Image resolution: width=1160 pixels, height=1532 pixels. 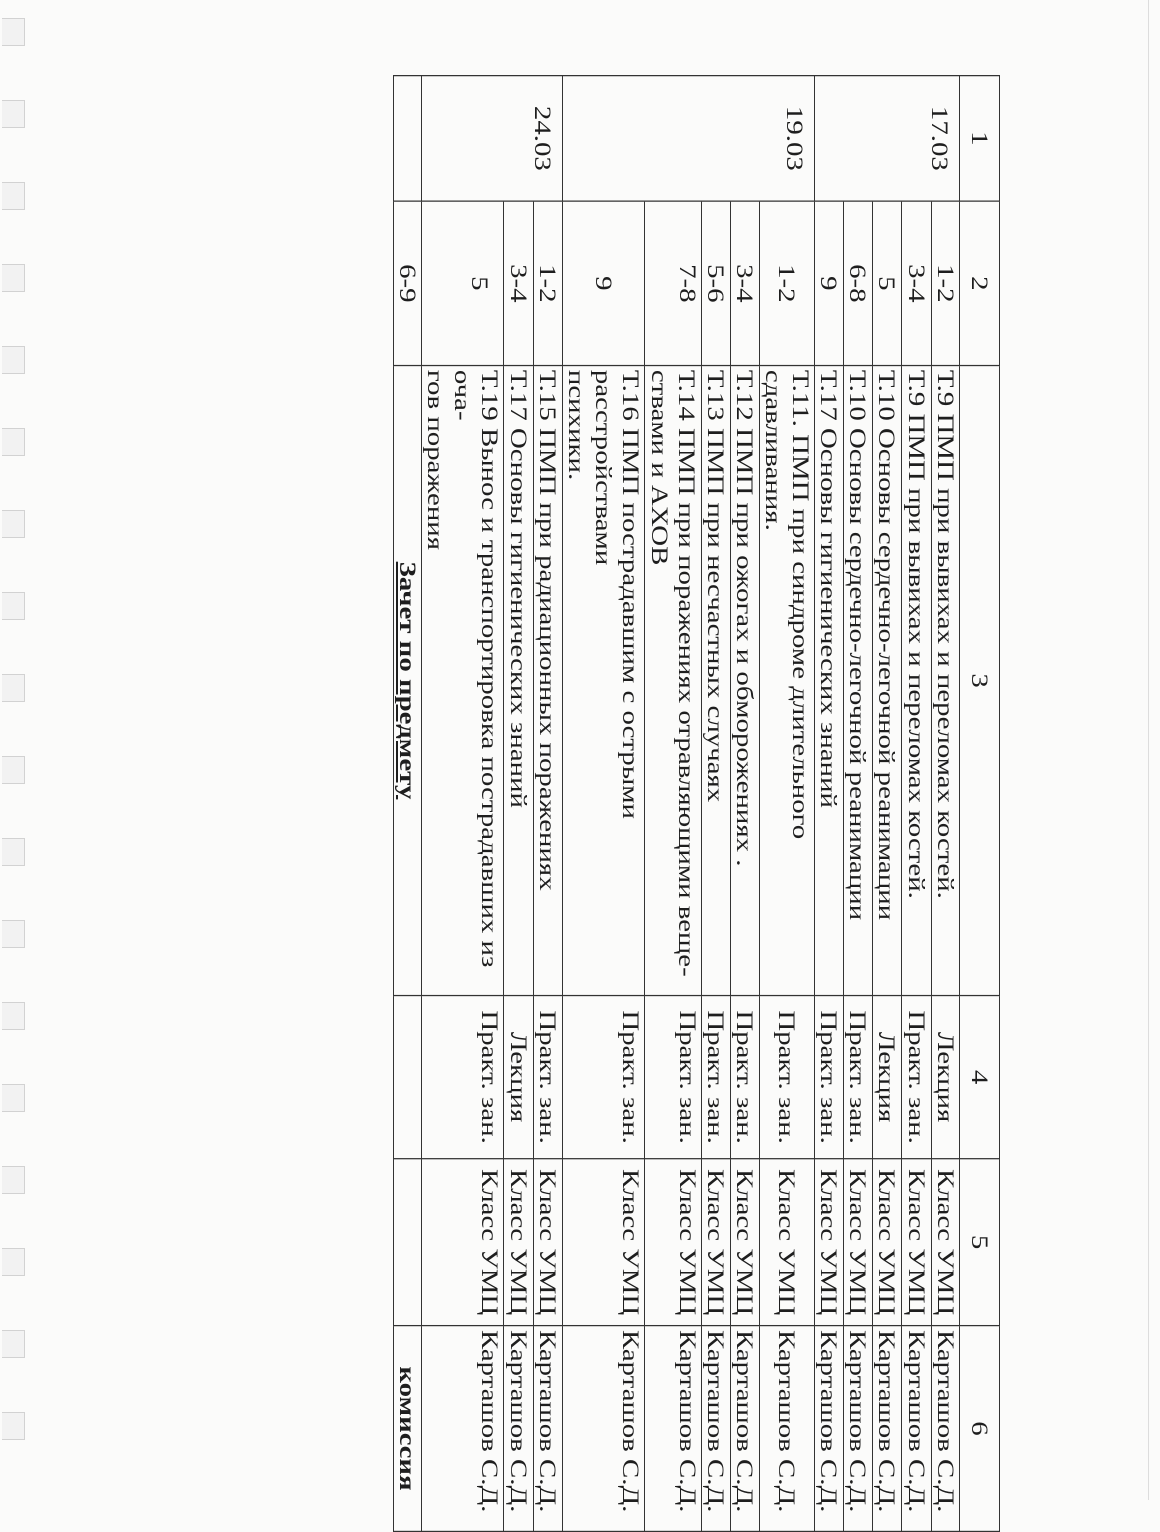 I want to click on pair-cell: 6-9, so click(x=407, y=283).